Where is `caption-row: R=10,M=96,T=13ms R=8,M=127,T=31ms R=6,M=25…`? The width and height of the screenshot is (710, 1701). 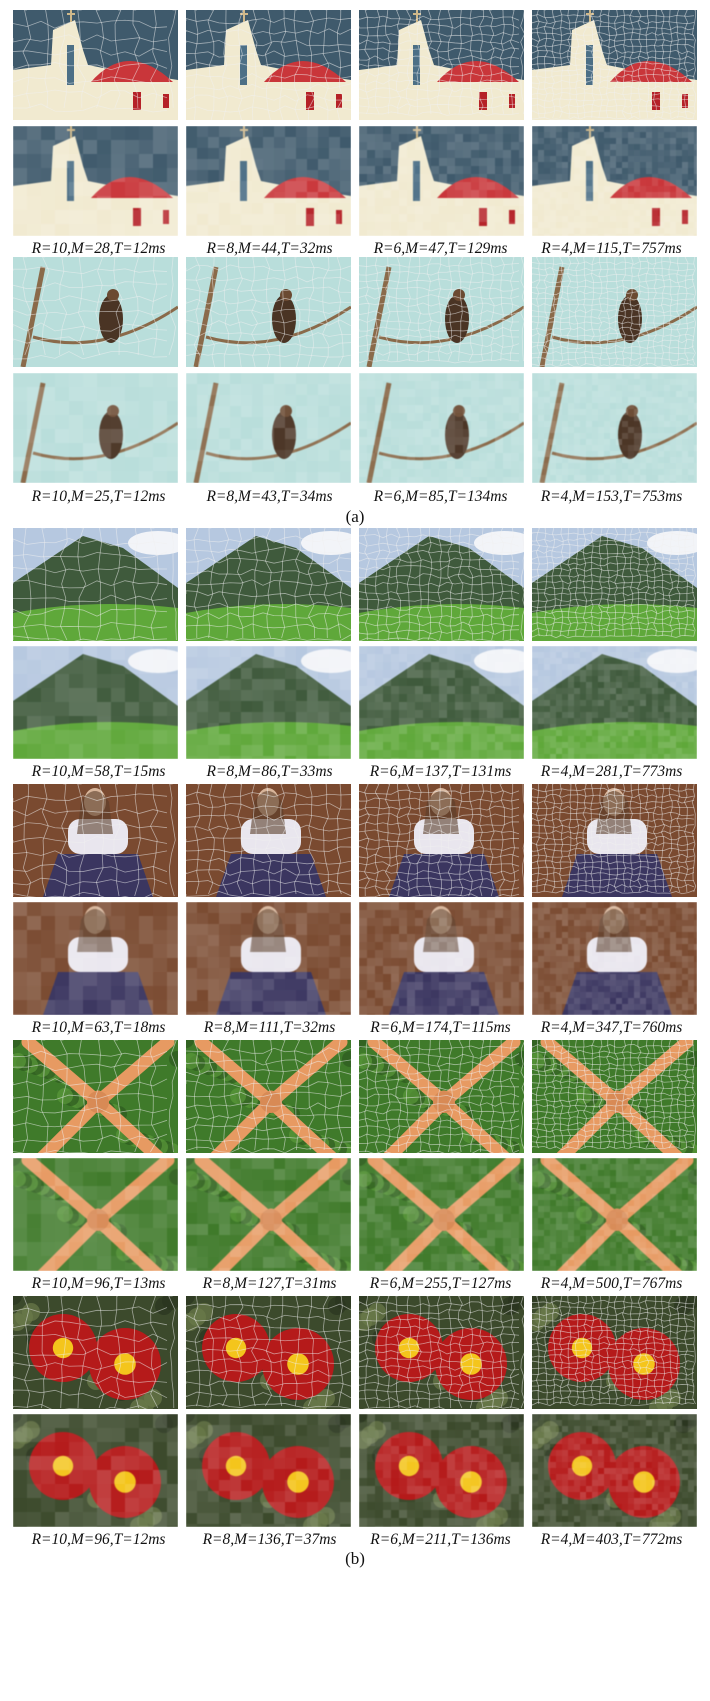
caption-row: R=10,M=96,T=13ms R=8,M=127,T=31ms R=6,M=25… is located at coordinates (355, 1284).